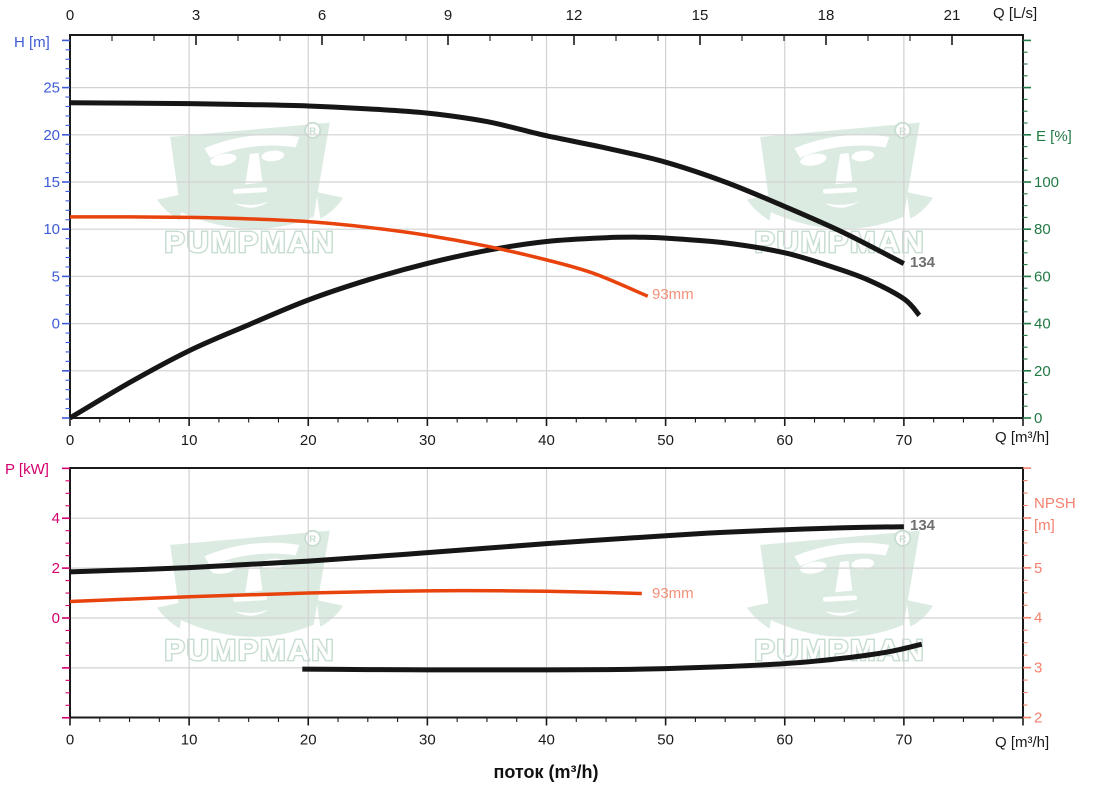  Describe the element at coordinates (1022, 742) in the screenshot. I see `flow-axis-title-bottom-chart: Q [m³/h]` at that location.